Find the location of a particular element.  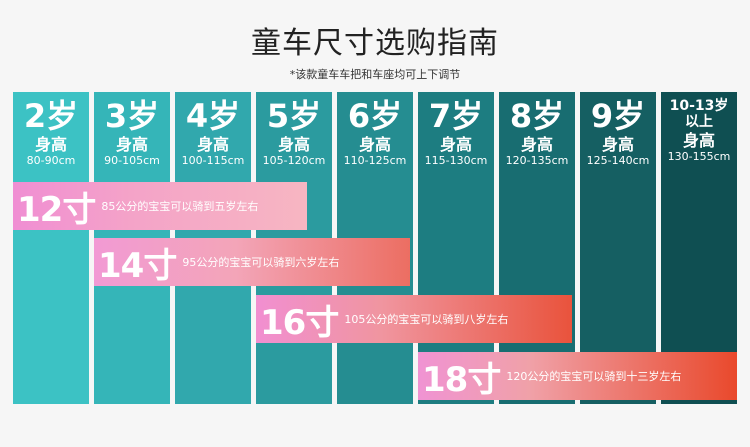

height-range: 115-130cm is located at coordinates (456, 160).